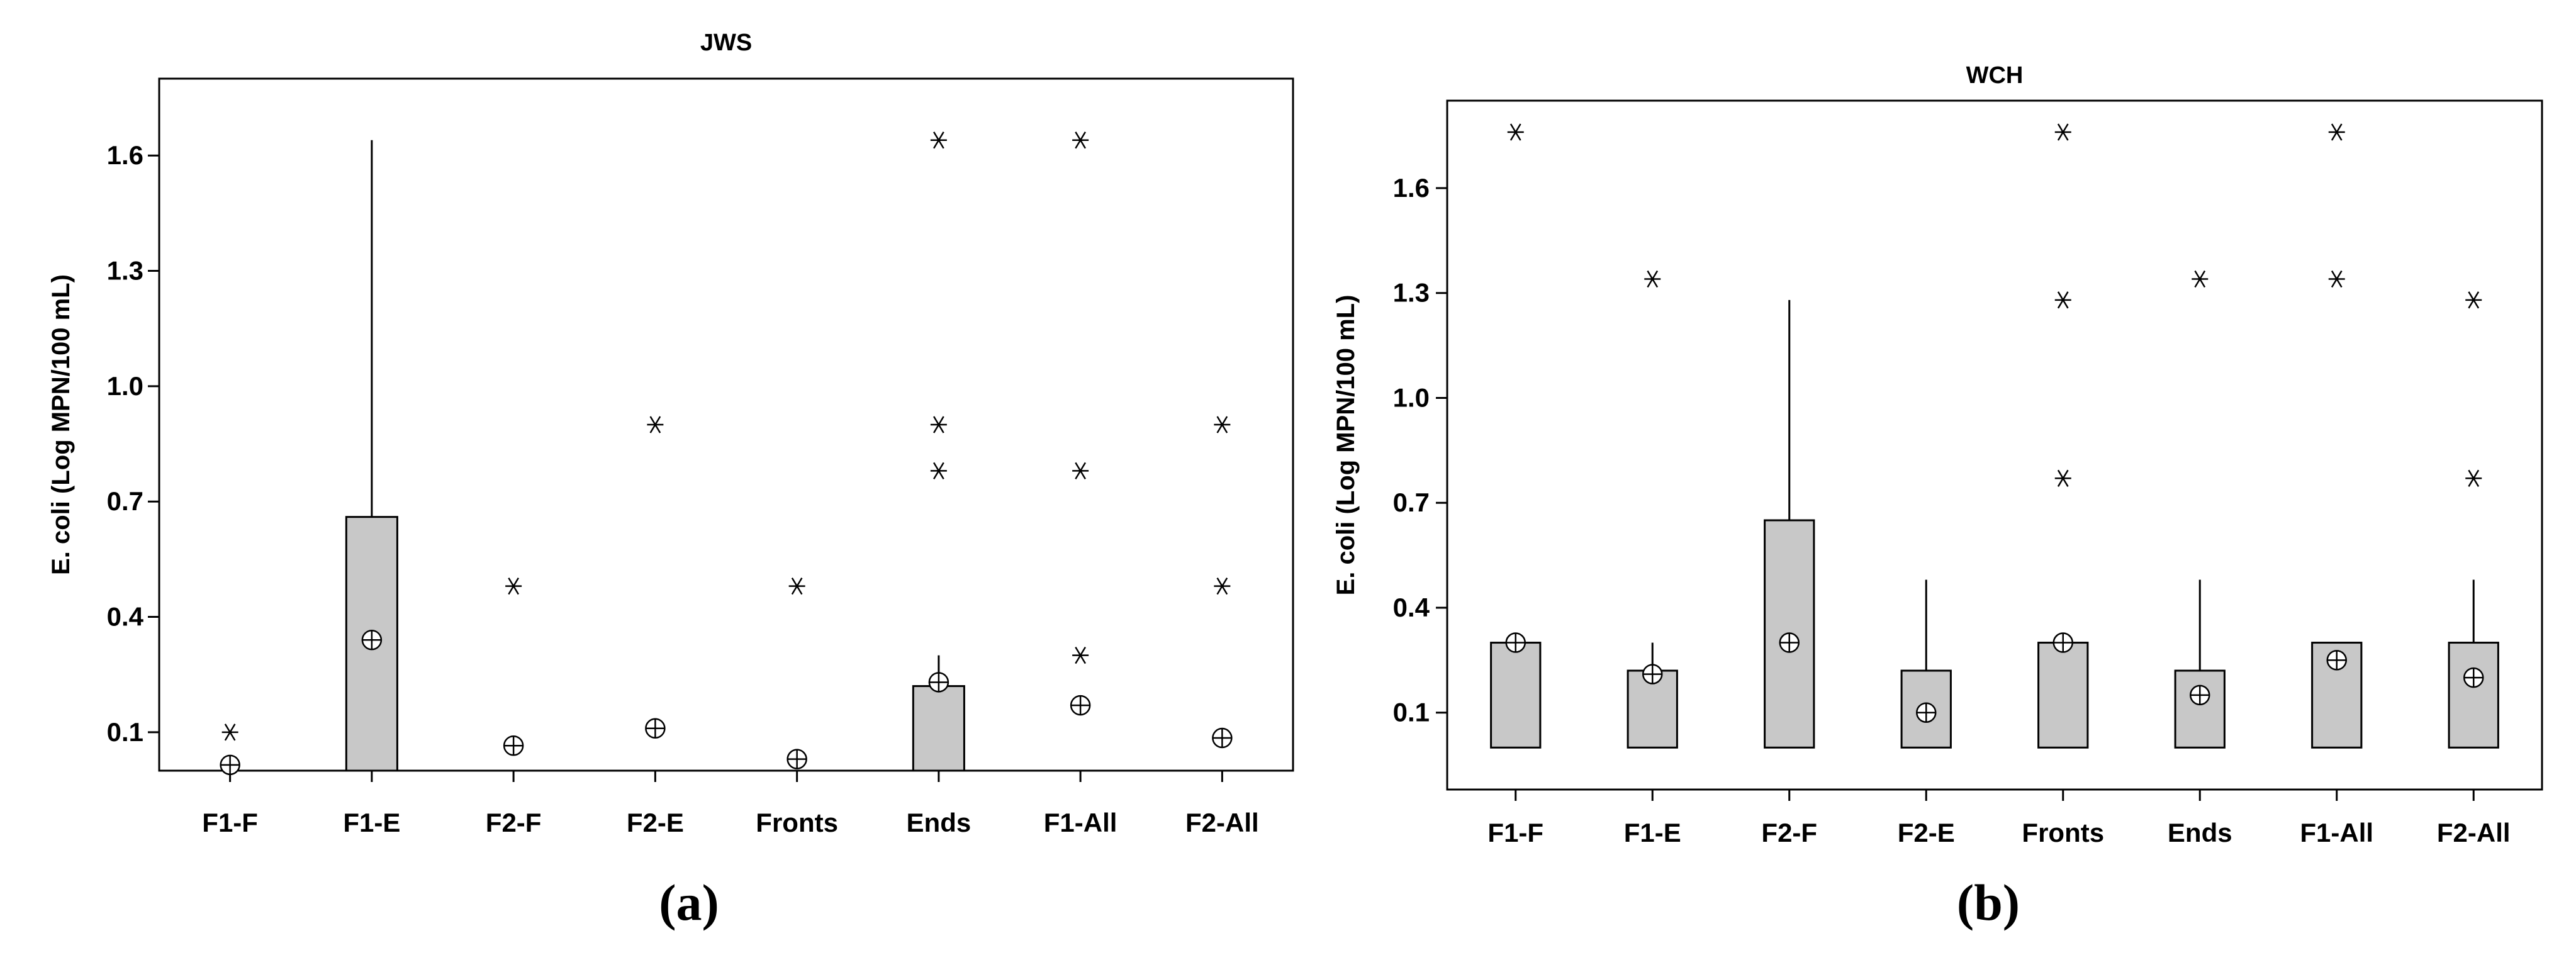 The width and height of the screenshot is (2576, 955). I want to click on chart-title: WCH, so click(1995, 75).